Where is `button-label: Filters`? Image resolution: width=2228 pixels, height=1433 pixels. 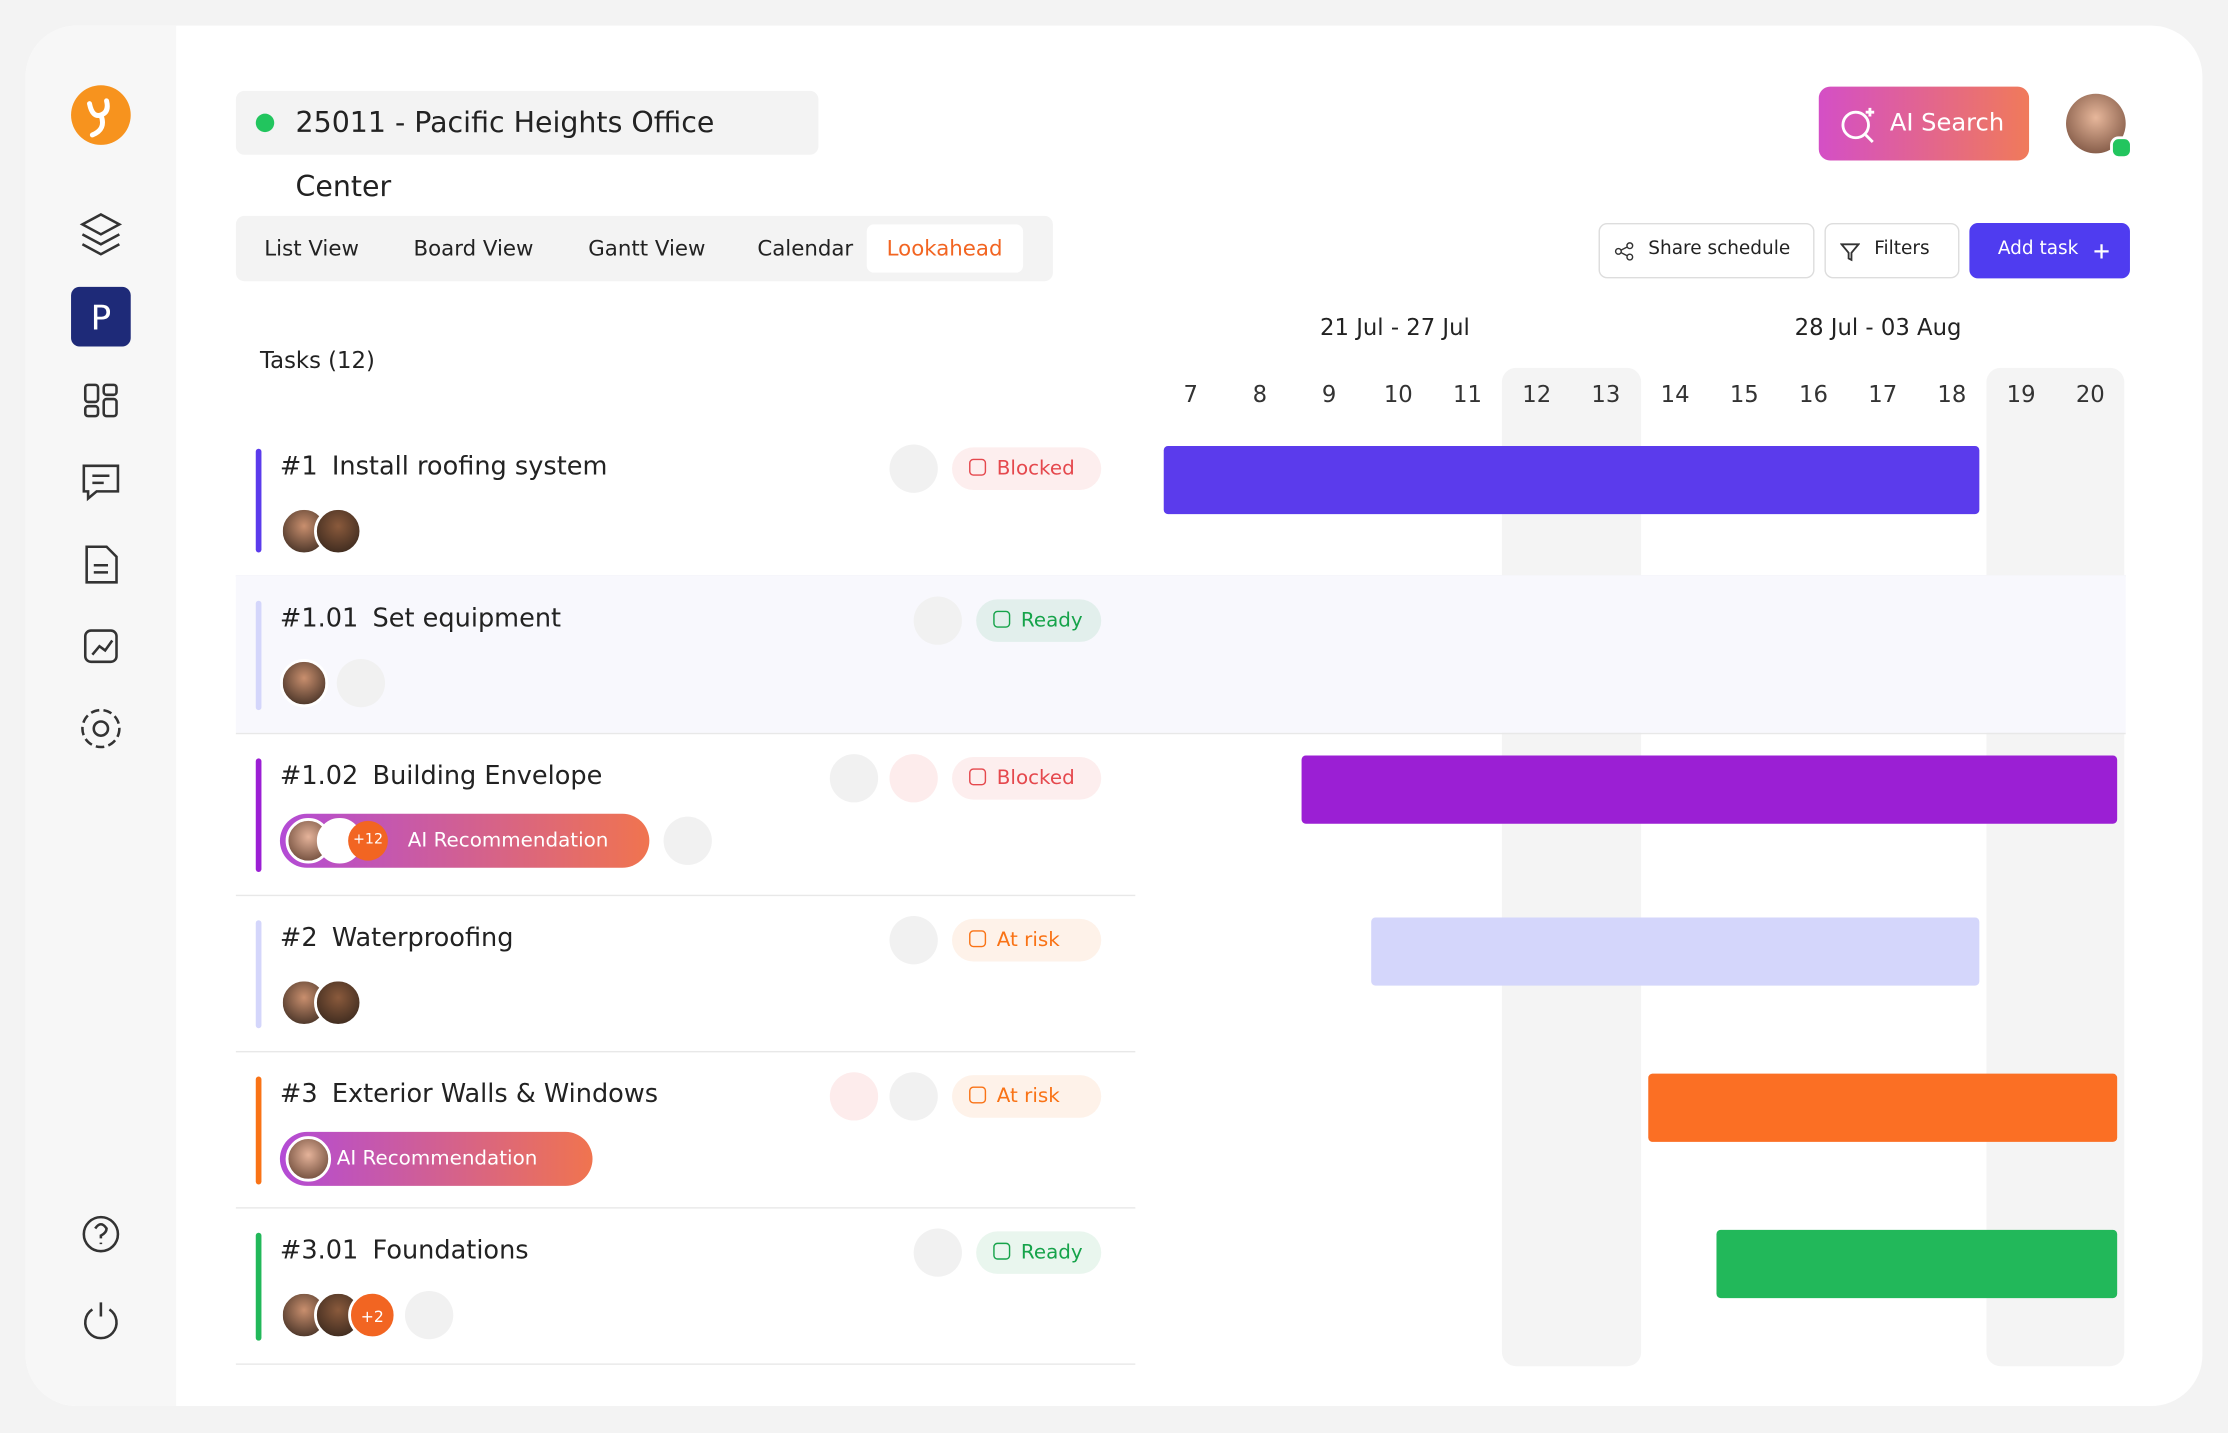 button-label: Filters is located at coordinates (1902, 249).